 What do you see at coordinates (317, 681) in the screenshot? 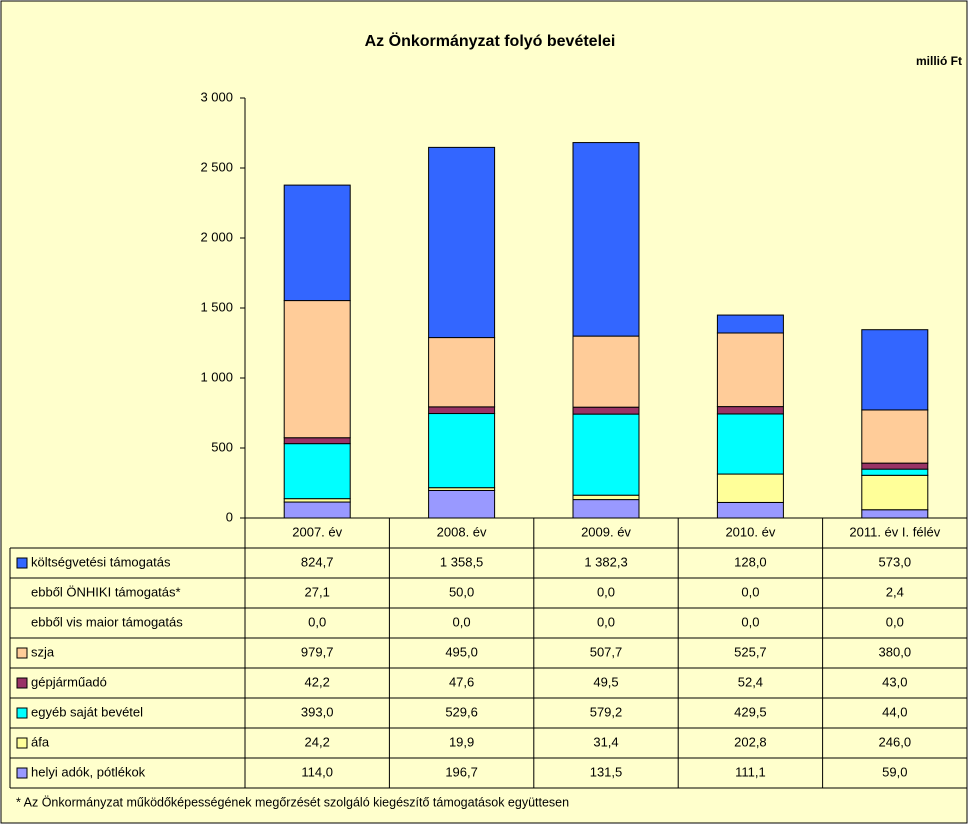
I see `table-value: 42,2` at bounding box center [317, 681].